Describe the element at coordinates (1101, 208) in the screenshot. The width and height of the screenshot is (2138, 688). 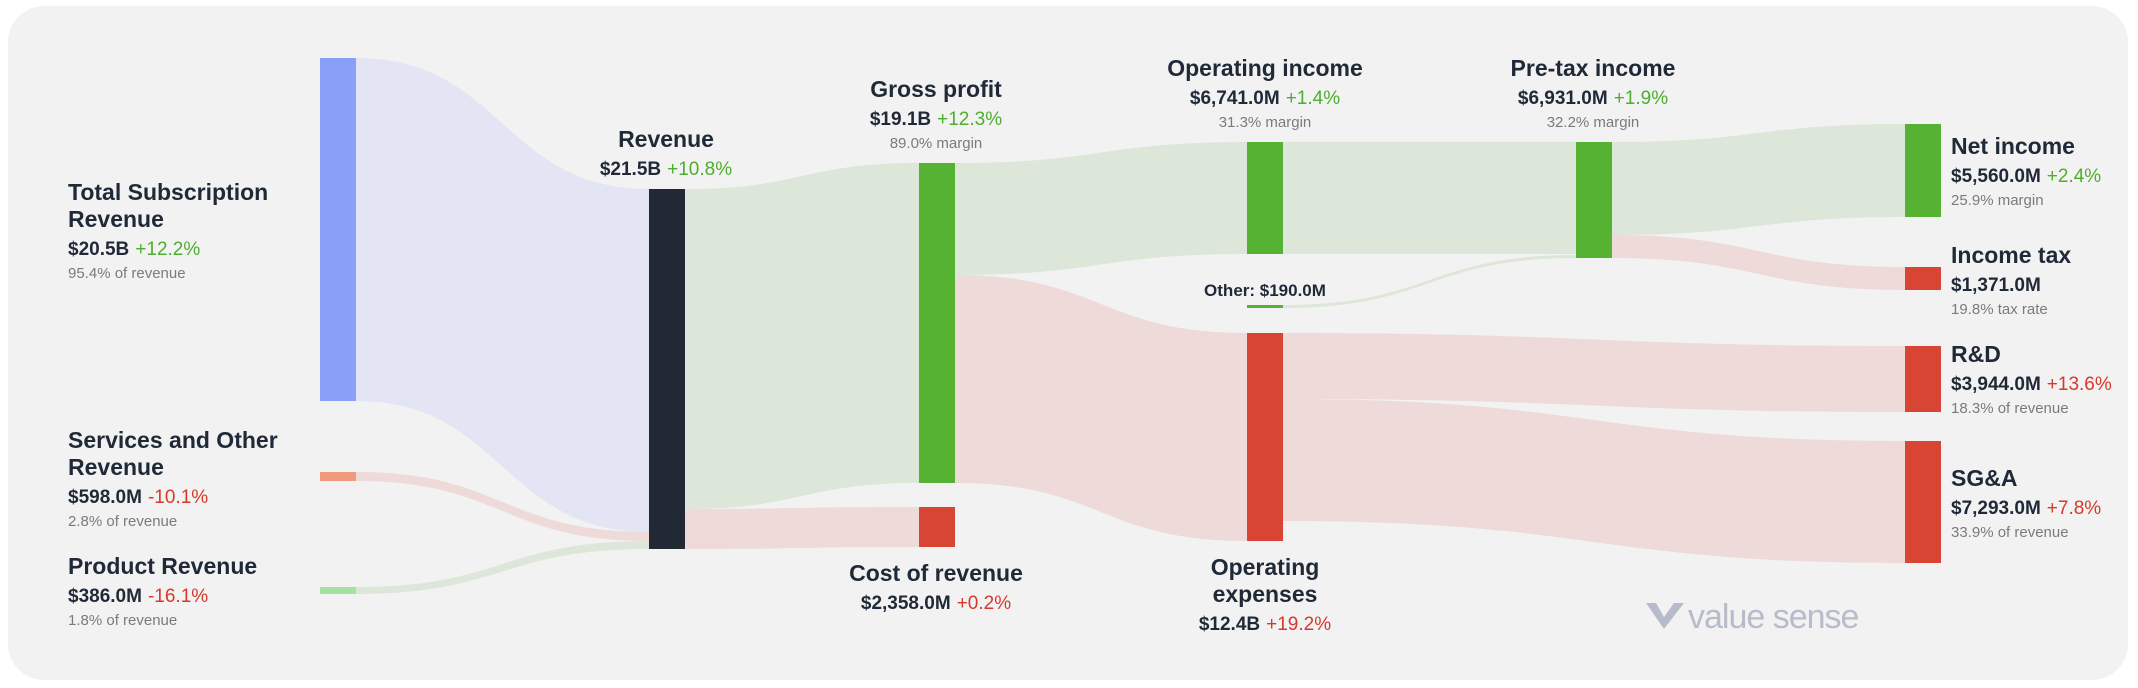
I see `flow-gross_profit-to-operating_income` at that location.